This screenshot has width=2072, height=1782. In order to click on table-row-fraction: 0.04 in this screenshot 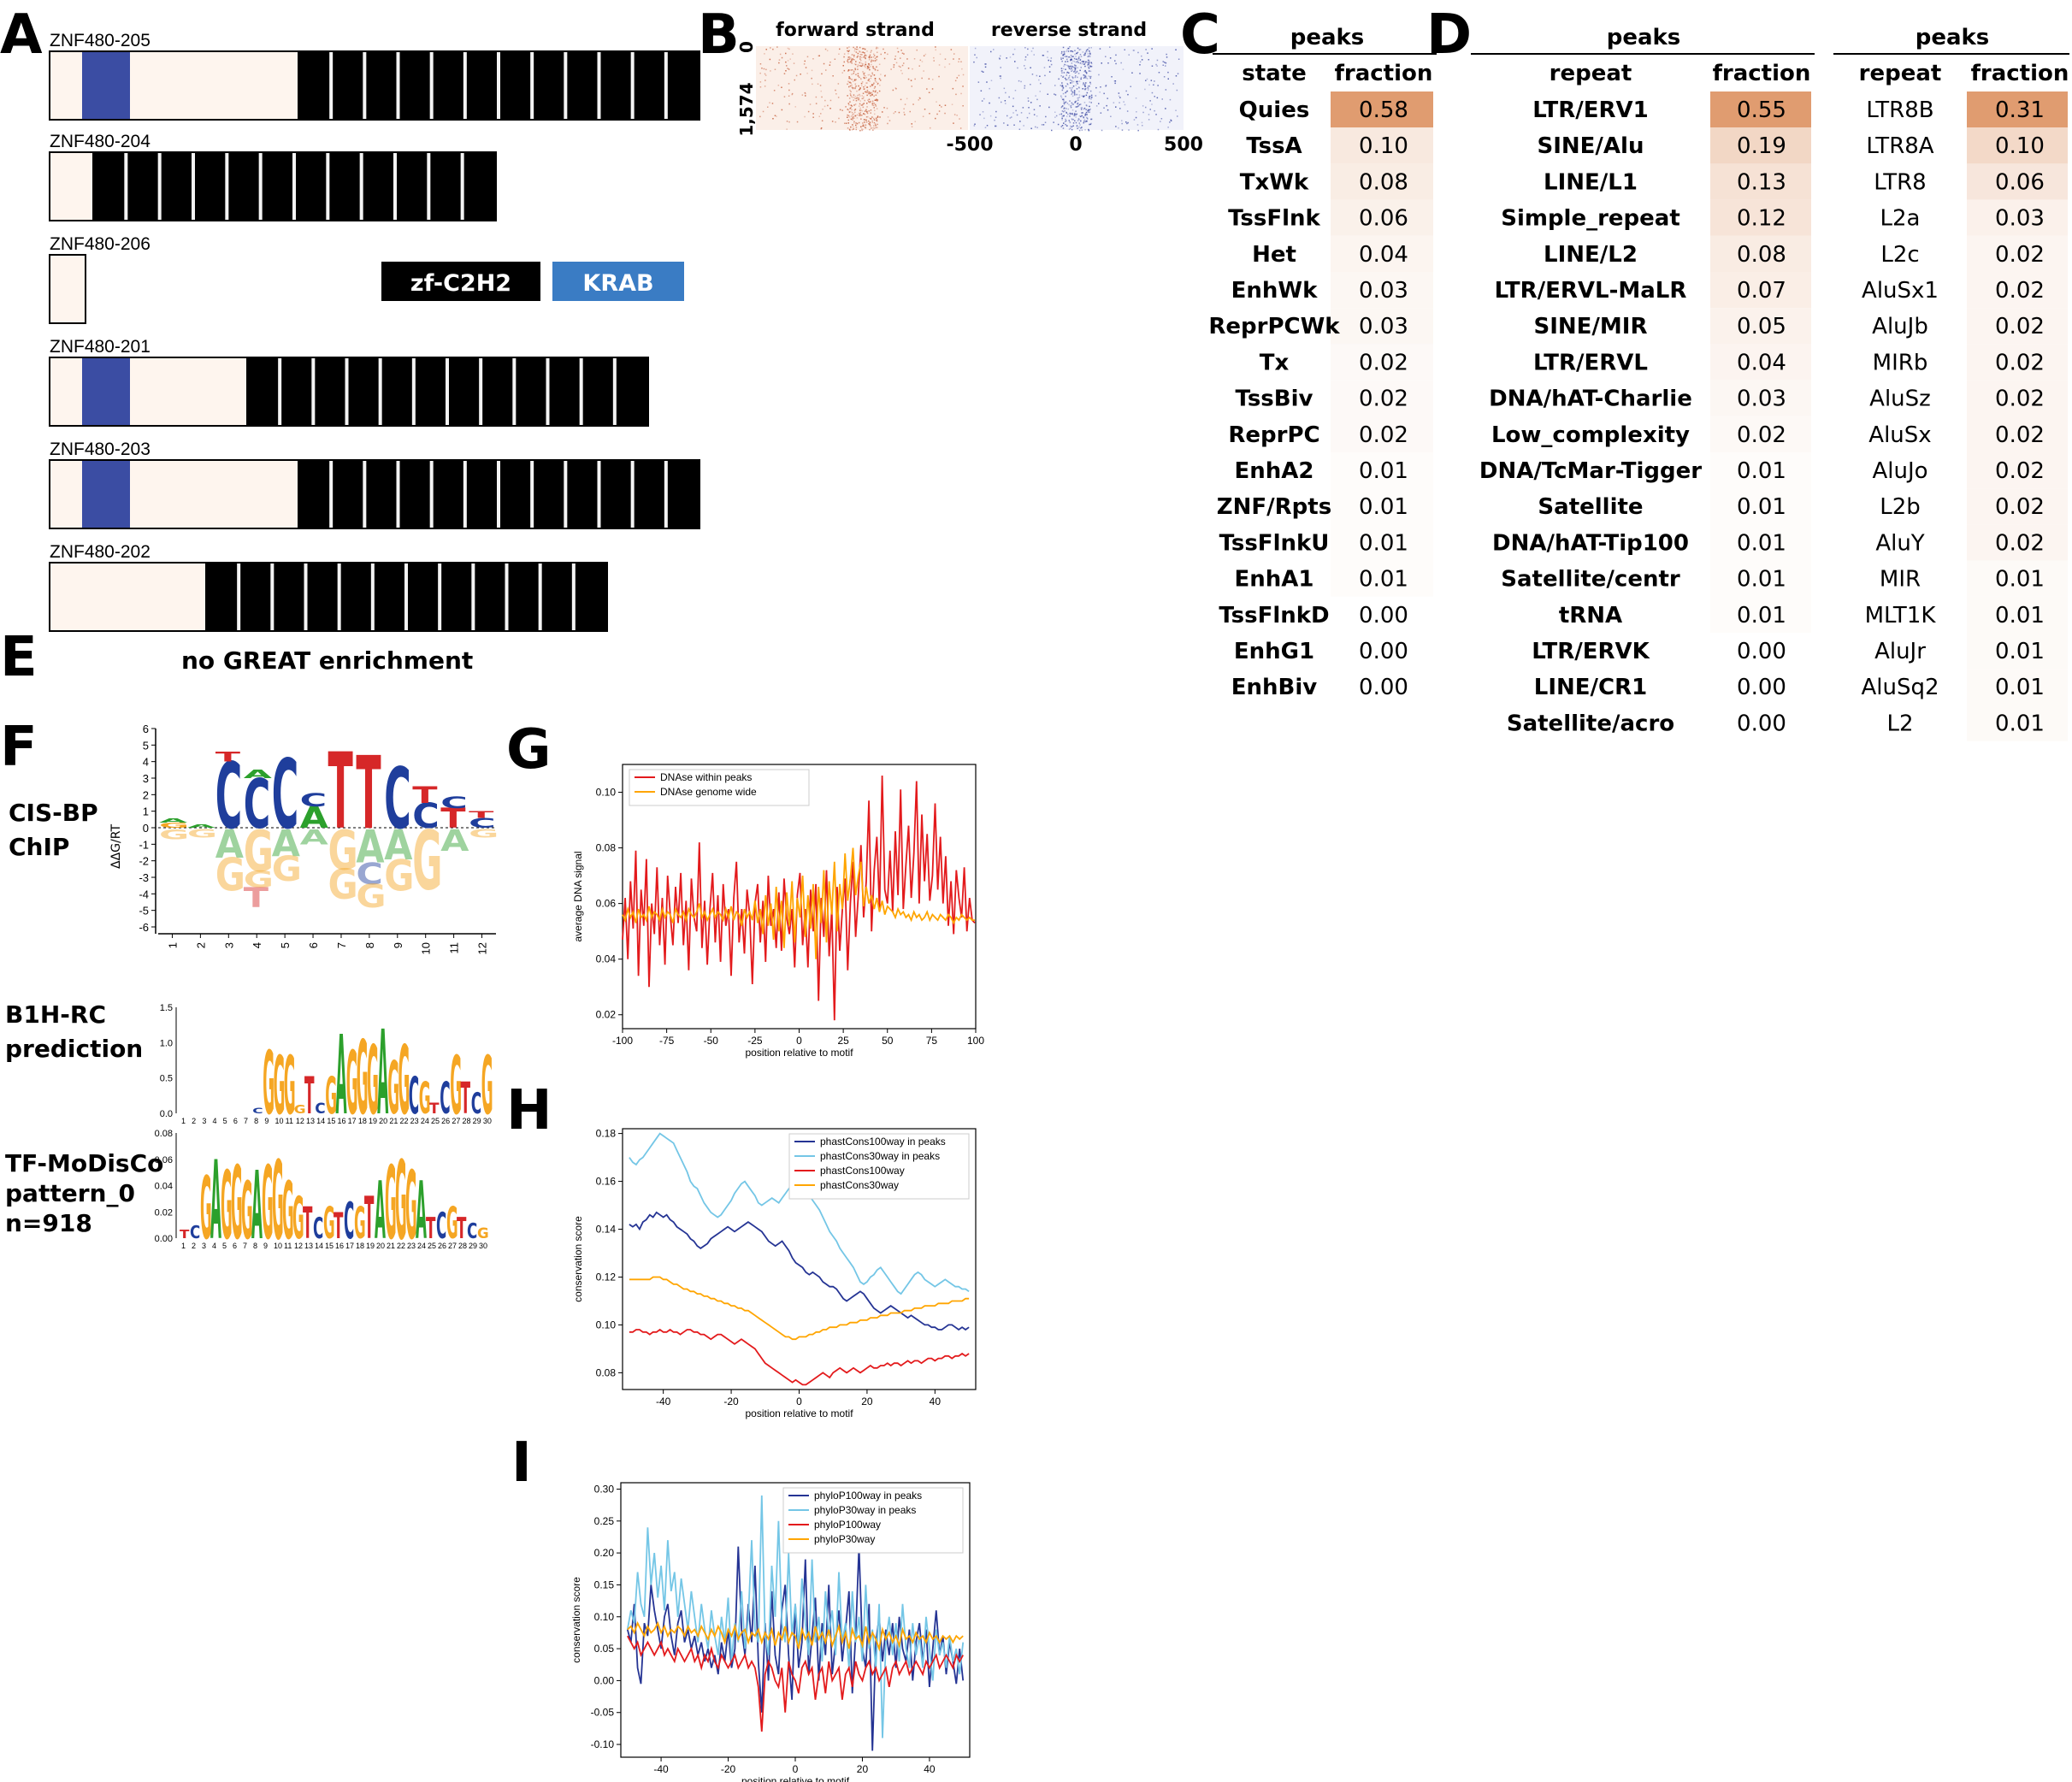, I will do `click(1762, 362)`.